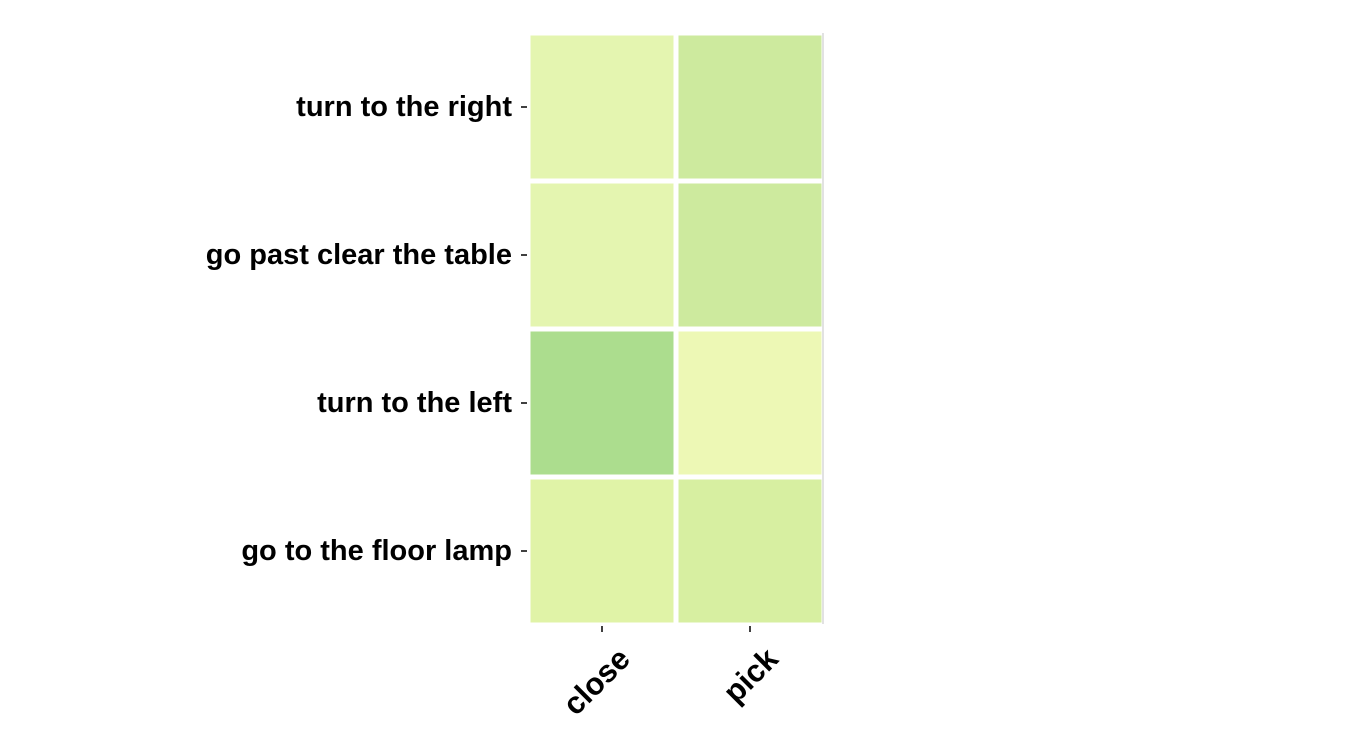 Image resolution: width=1350 pixels, height=750 pixels. Describe the element at coordinates (750, 675) in the screenshot. I see `column-label-pick: pick` at that location.